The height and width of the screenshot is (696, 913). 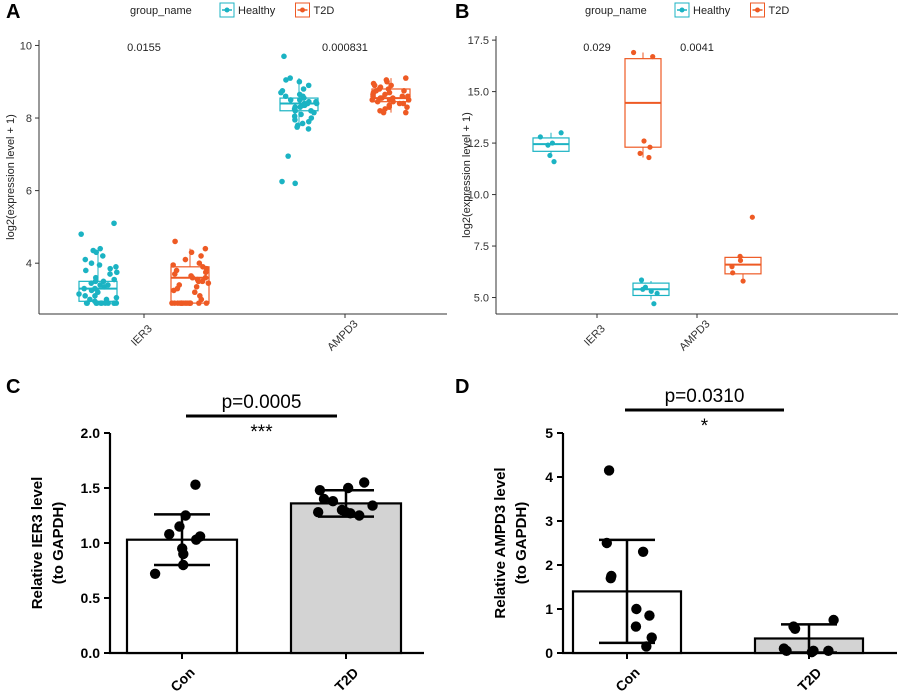 I want to click on y-tick-label: 5, so click(x=549, y=433).